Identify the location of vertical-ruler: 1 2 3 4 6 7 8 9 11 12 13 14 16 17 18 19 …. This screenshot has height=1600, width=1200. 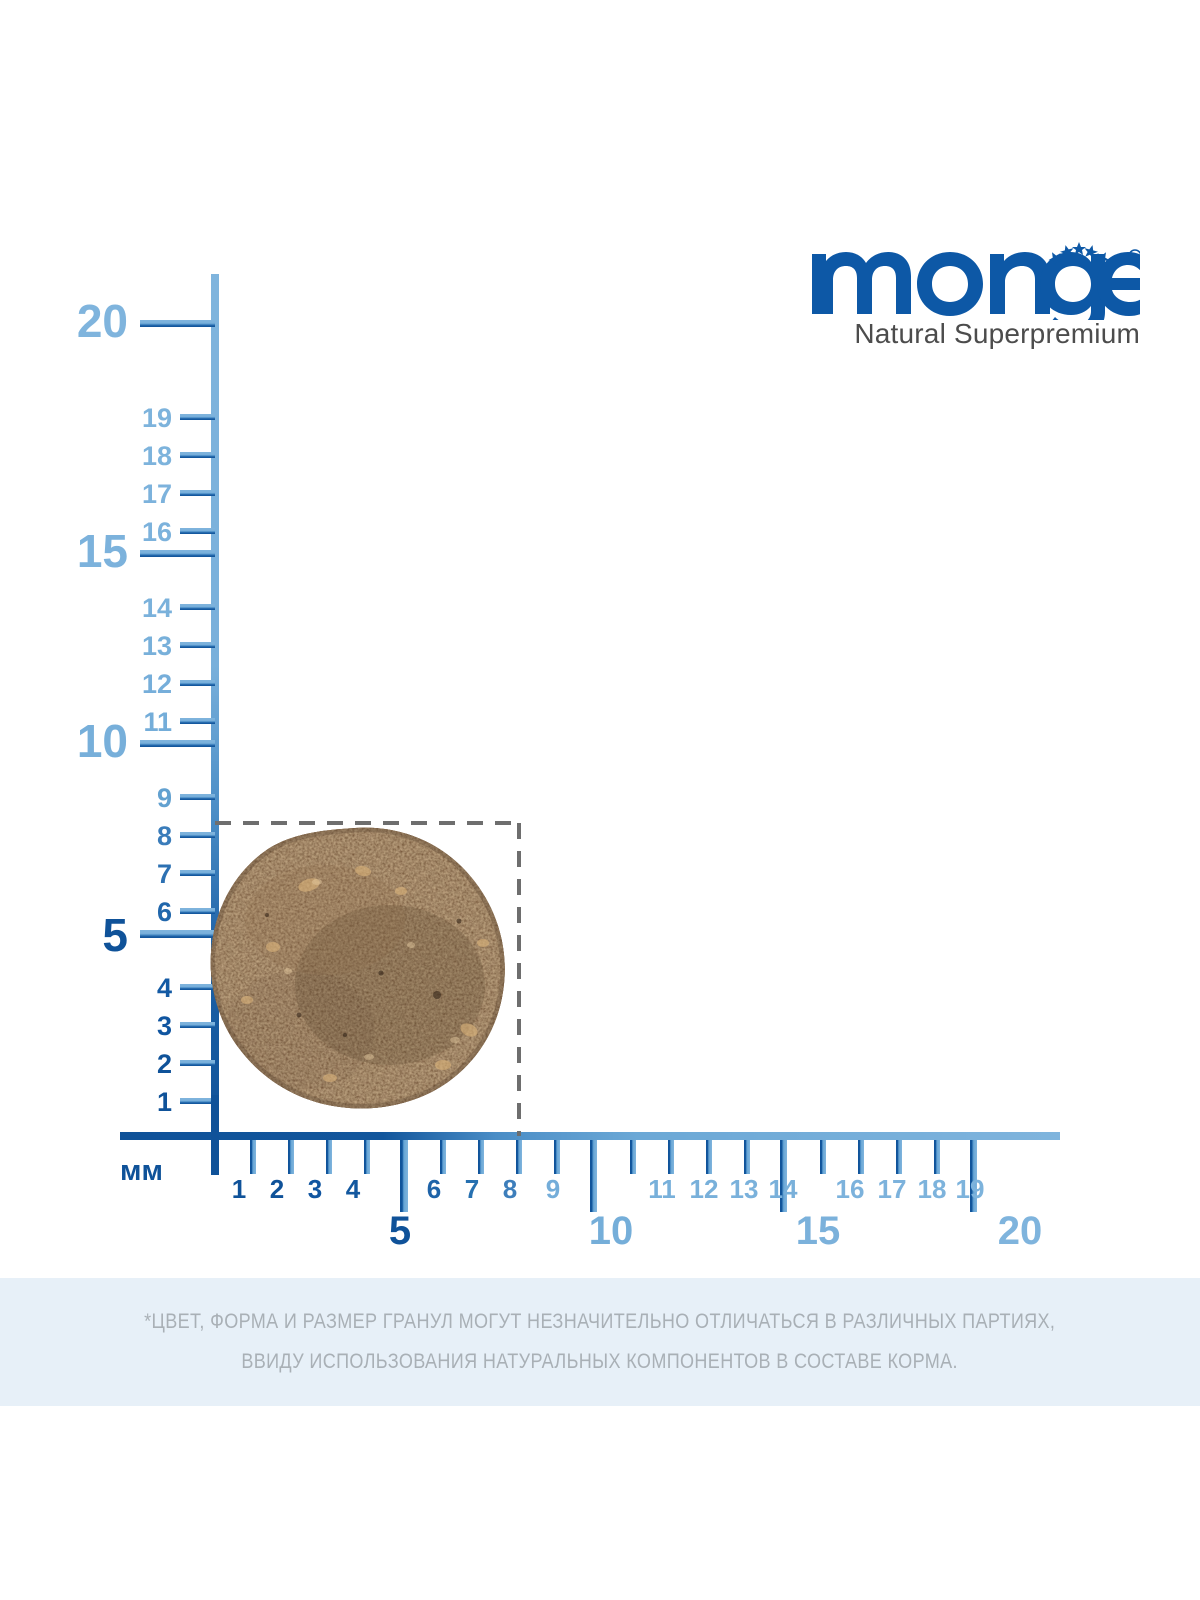
(148, 709).